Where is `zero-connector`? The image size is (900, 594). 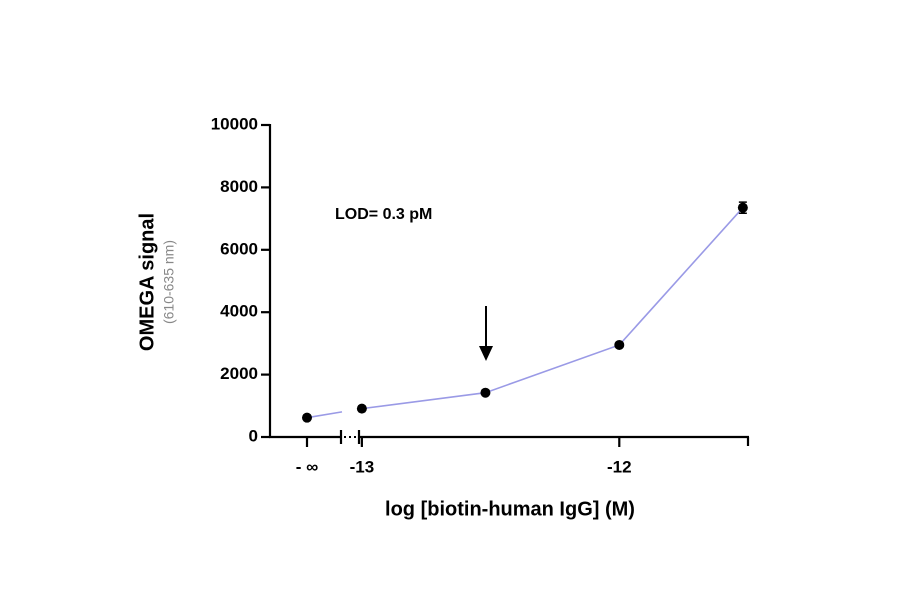
zero-connector is located at coordinates (324, 415).